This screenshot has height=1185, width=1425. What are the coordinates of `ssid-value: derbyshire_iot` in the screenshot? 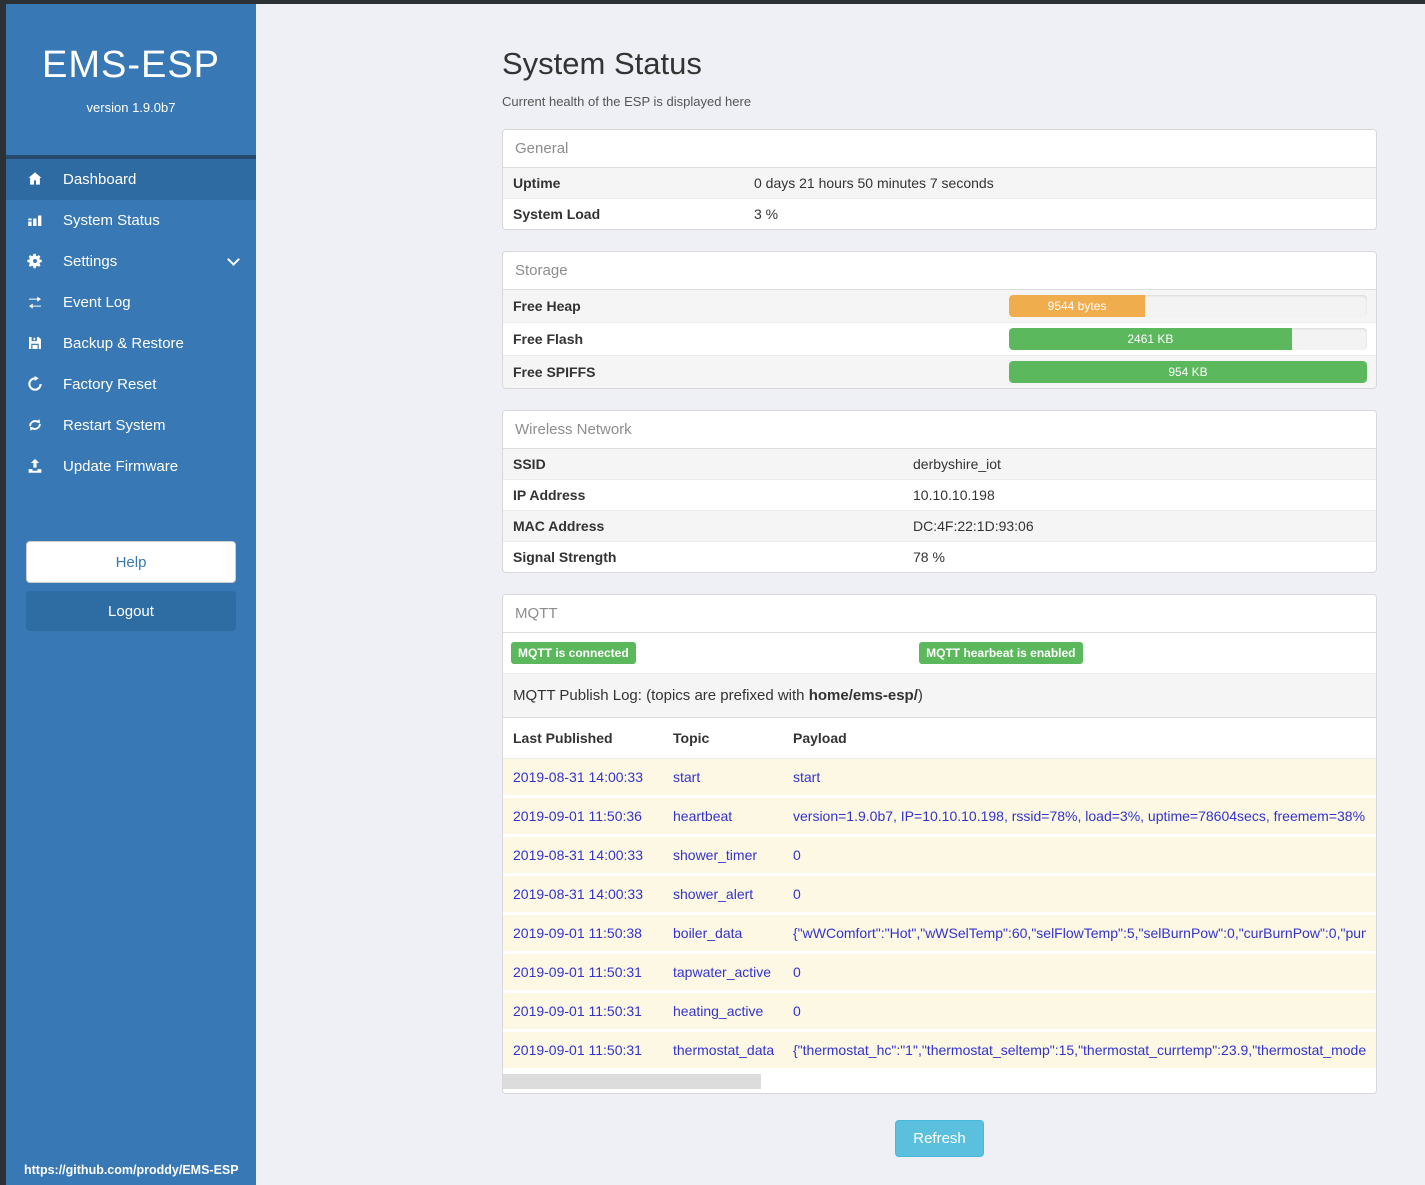 It's located at (957, 464).